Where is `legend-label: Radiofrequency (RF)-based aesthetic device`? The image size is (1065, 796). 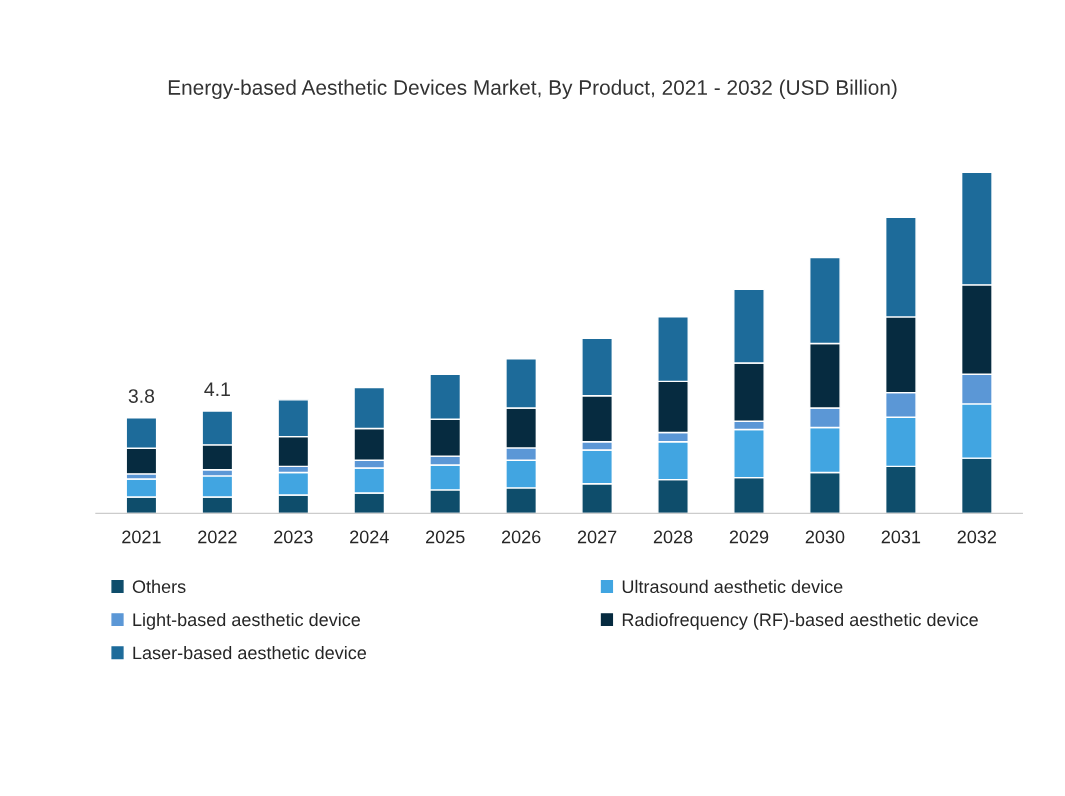
legend-label: Radiofrequency (RF)-based aesthetic device is located at coordinates (800, 621).